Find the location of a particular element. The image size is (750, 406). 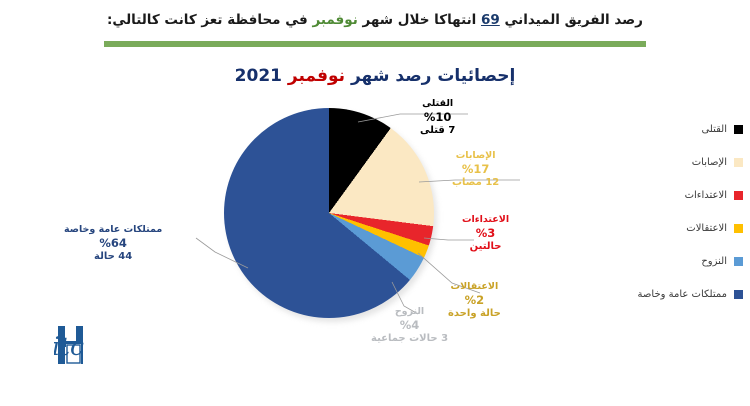

data-label-displaced: النزوح %4 3 حالات جماعية is located at coordinates (409, 326).